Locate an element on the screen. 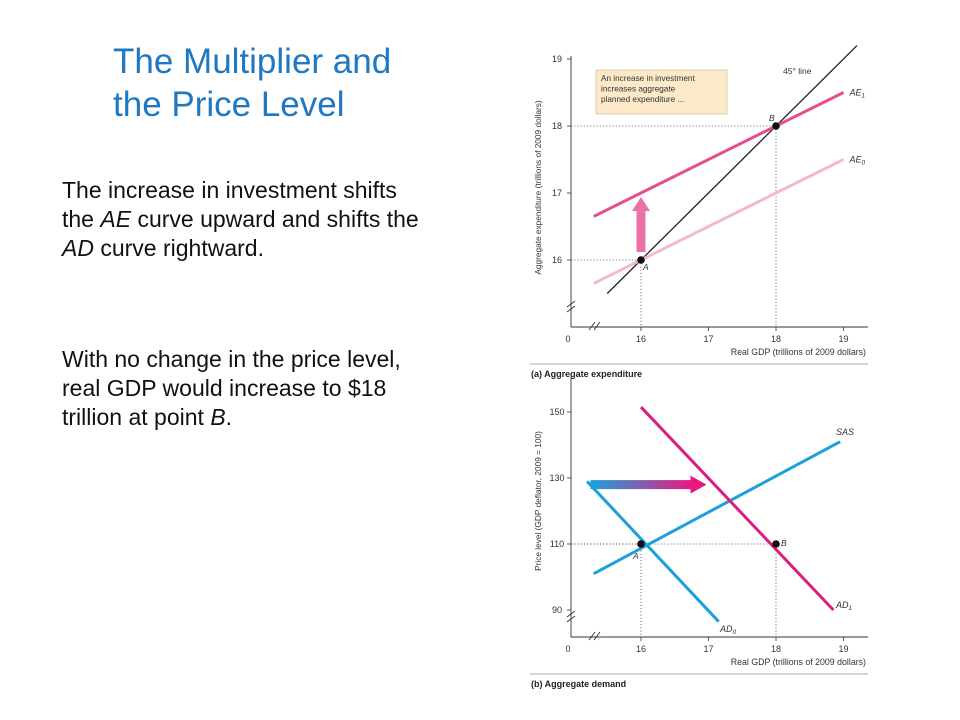 This screenshot has width=960, height=720. annotation-line: increases aggregate is located at coordinates (638, 89).